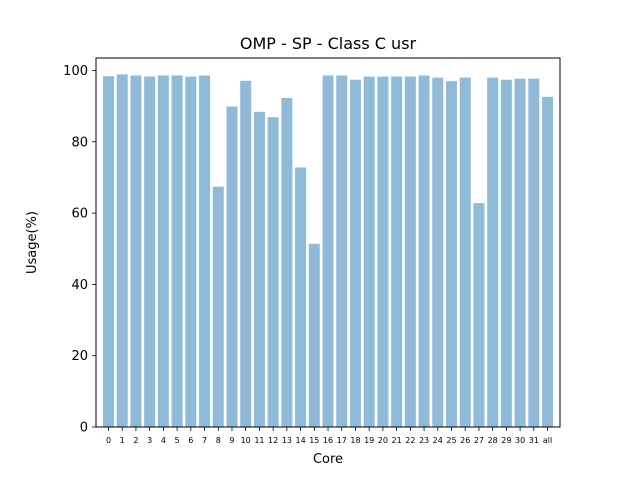 The height and width of the screenshot is (480, 640). I want to click on x-tick-label: 17, so click(342, 440).